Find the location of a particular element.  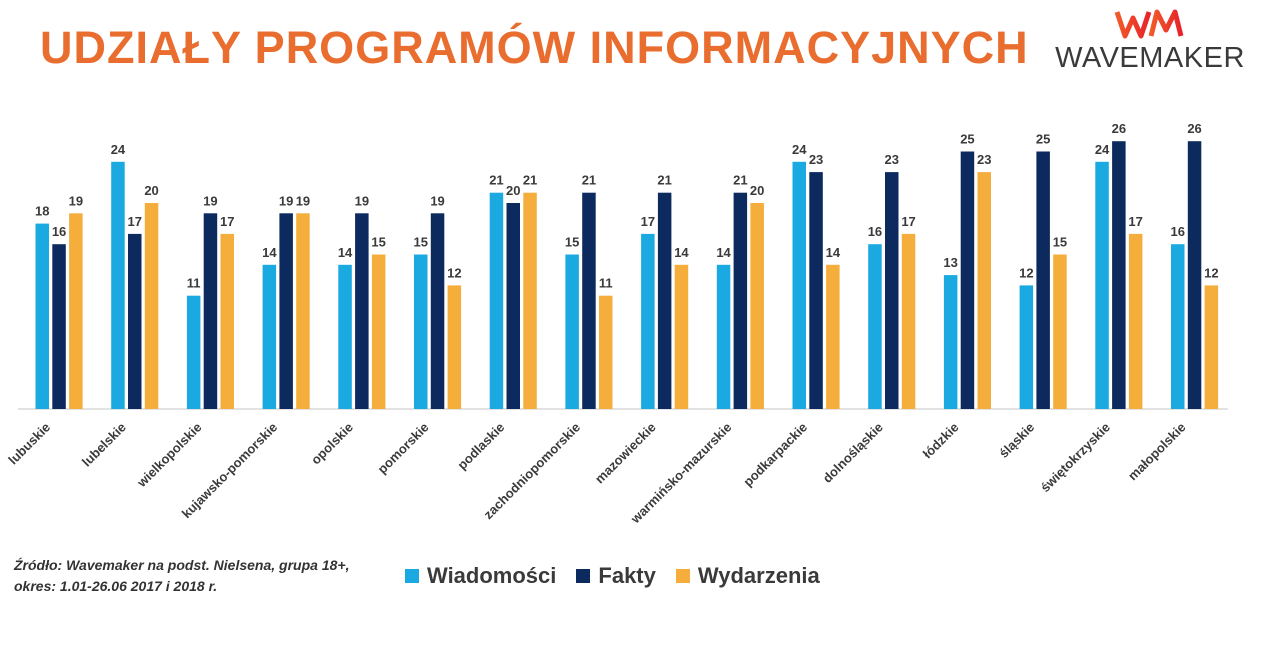

value-label-wiadomosci-malopolskie: 16 is located at coordinates (1178, 231).